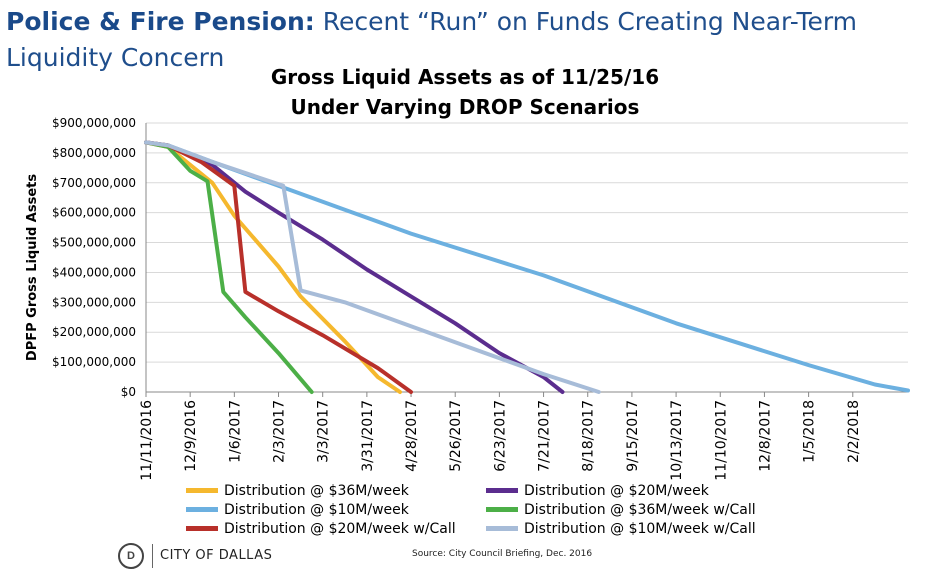 The image size is (946, 576). I want to click on x-tick-label: 11/11/2016, so click(147, 440).